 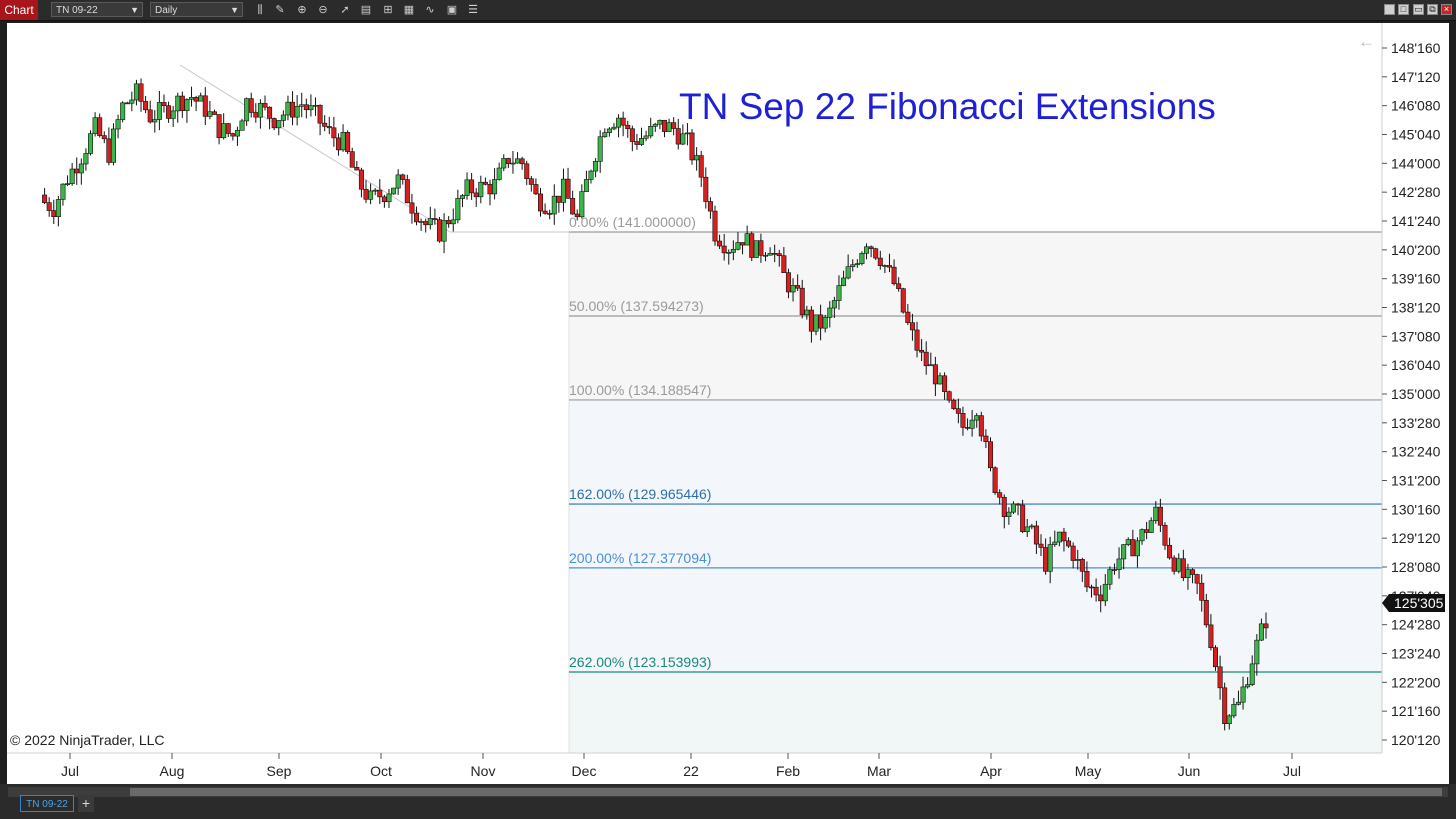 What do you see at coordinates (430, 10) in the screenshot?
I see `strategies-icon: ∿` at bounding box center [430, 10].